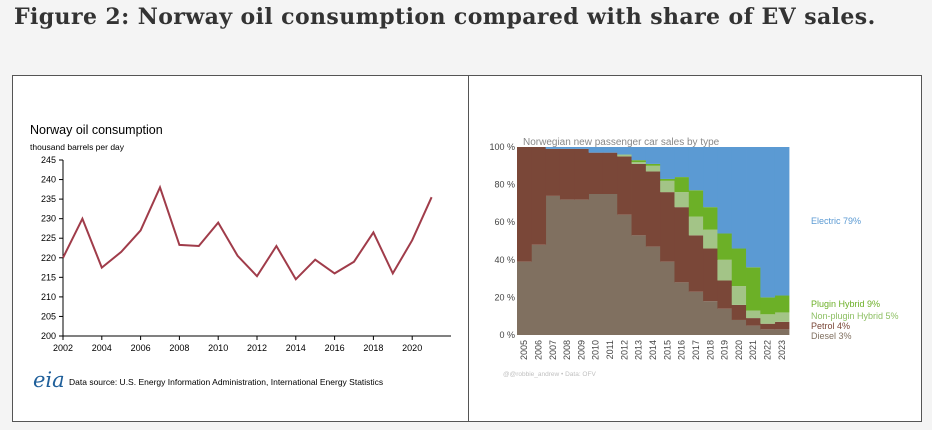 This screenshot has height=430, width=932. What do you see at coordinates (538, 350) in the screenshot?
I see `sales-x-tick-label: 2006` at bounding box center [538, 350].